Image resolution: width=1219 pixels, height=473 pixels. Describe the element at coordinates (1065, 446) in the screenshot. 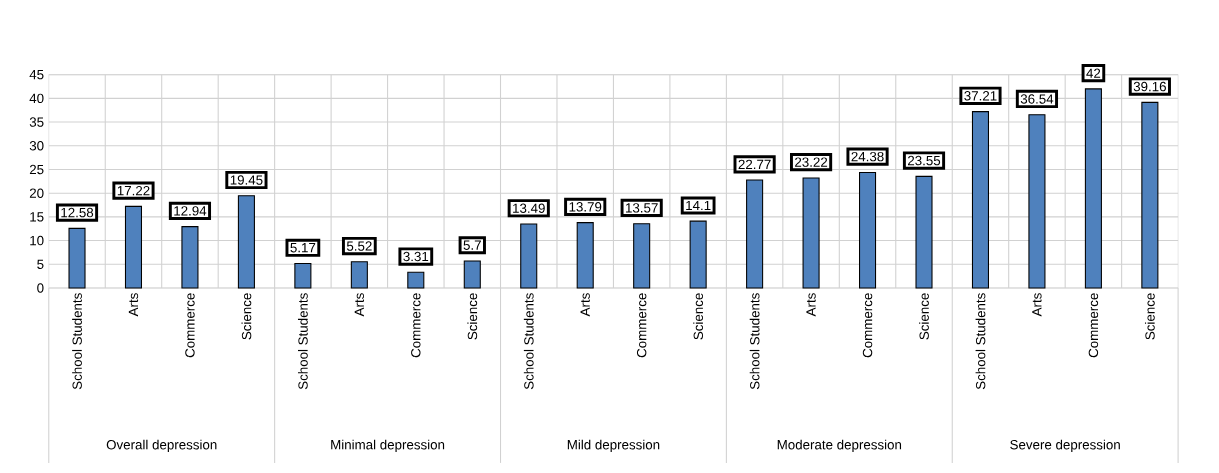

I see `text: Severe depression` at that location.